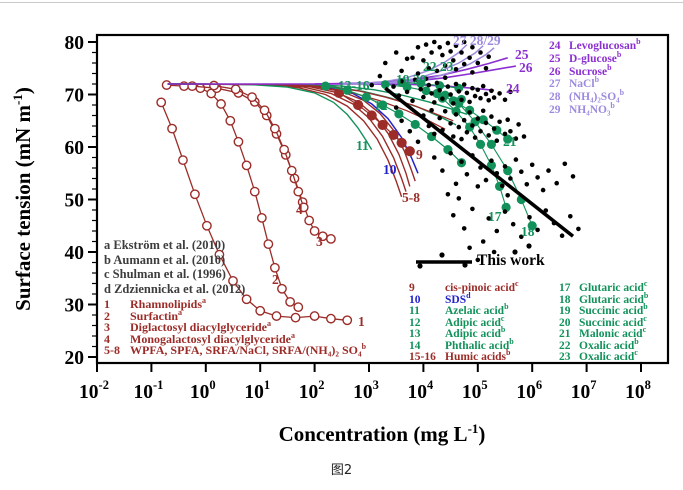 The height and width of the screenshot is (490, 683). I want to click on reference-b-label: b Aumann et al. (2010), so click(165, 259).